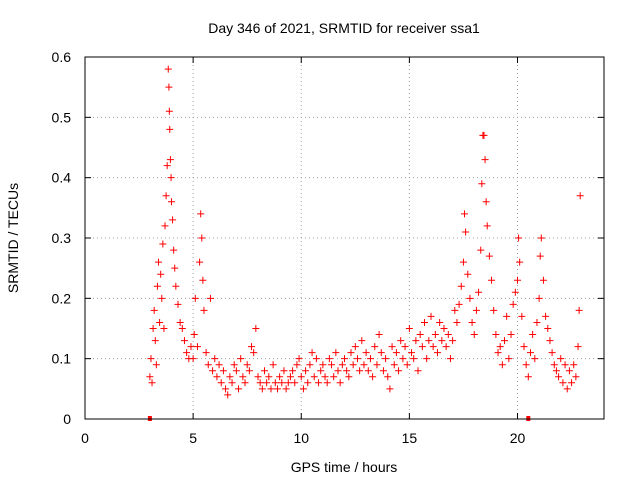 This screenshot has width=640, height=480. I want to click on x-tick-label: 20, so click(518, 438).